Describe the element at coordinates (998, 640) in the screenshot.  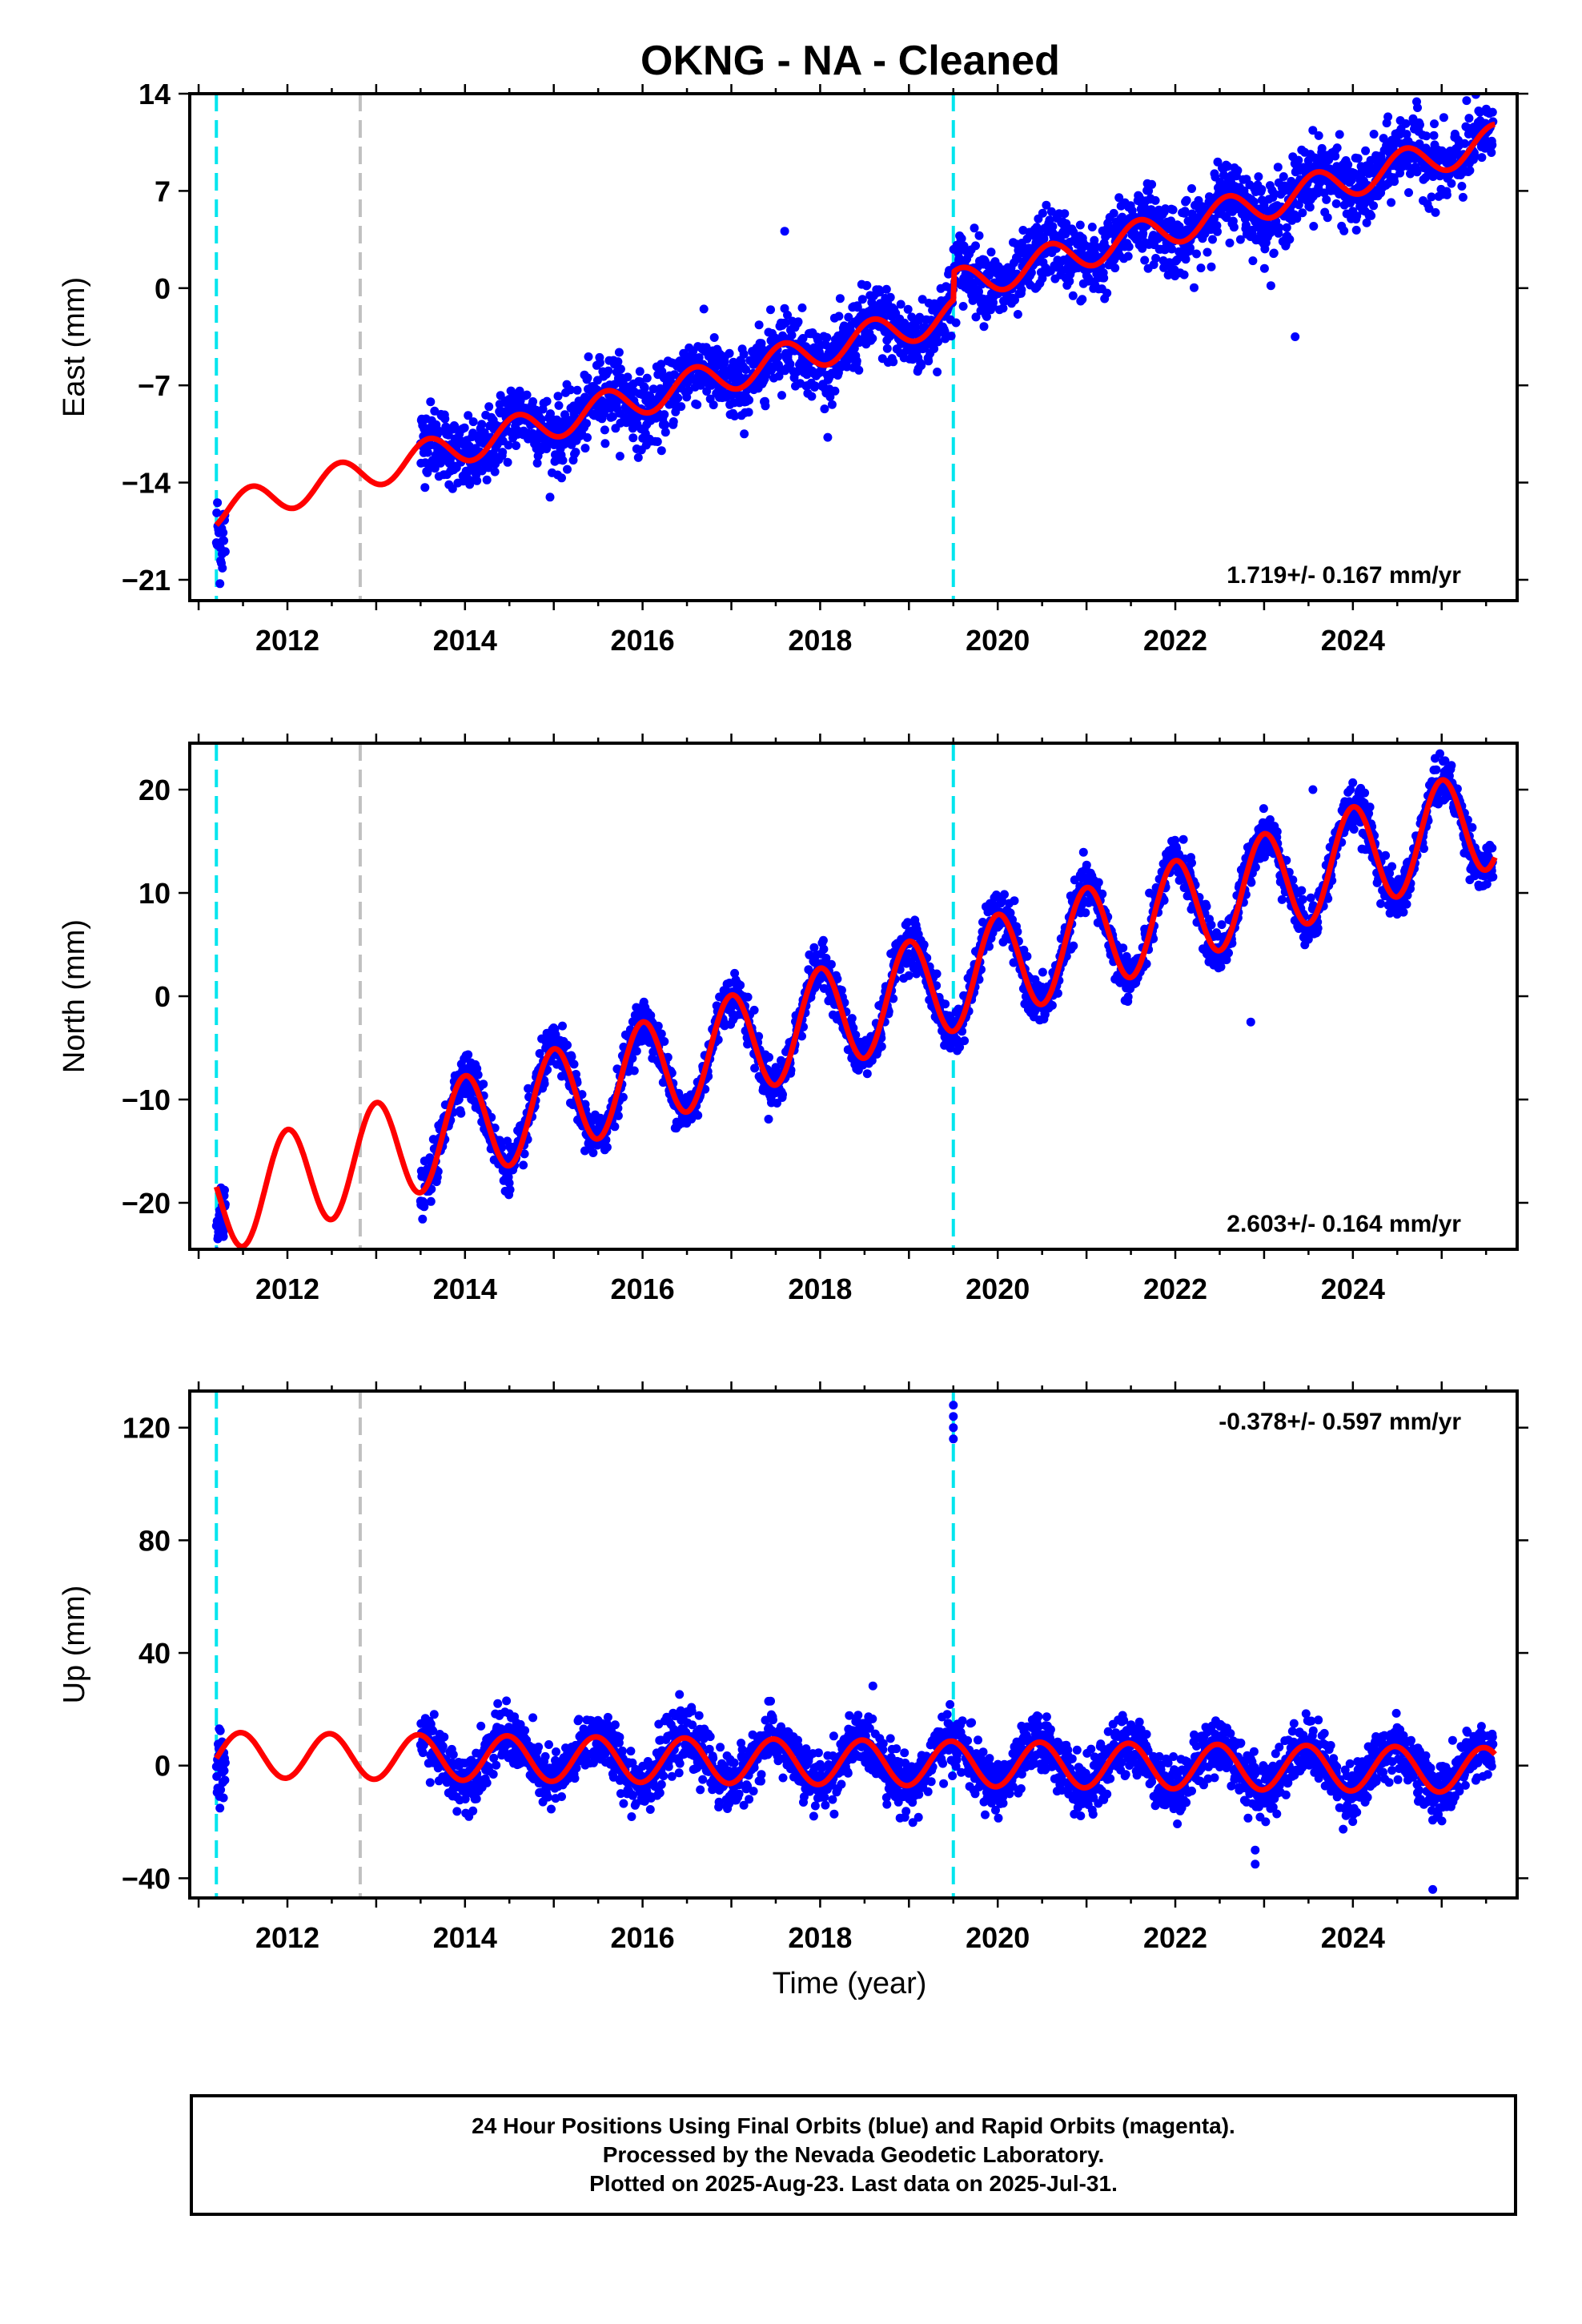
I see `east-x-tick-label: 2020` at that location.